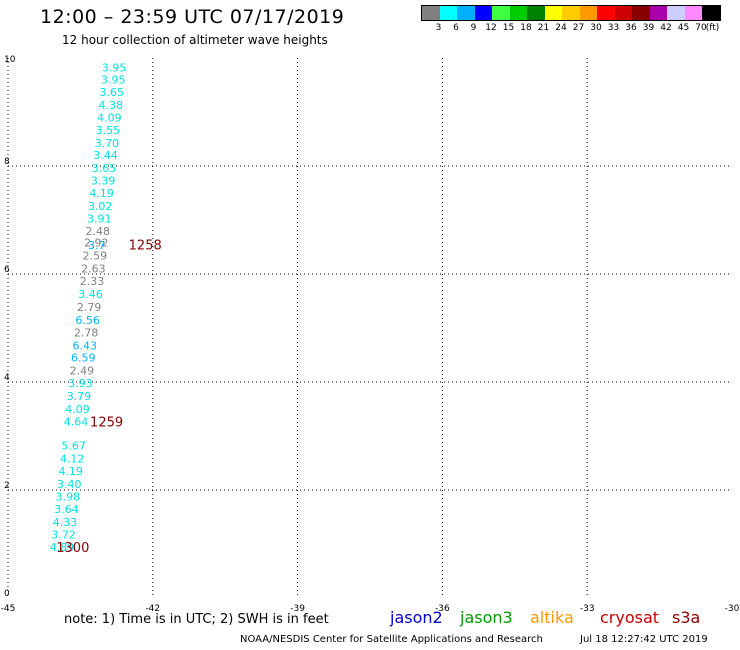 The image size is (740, 650). I want to click on footer-timestamp: Jul 18 12:27:42 UTC 2019, so click(644, 639).